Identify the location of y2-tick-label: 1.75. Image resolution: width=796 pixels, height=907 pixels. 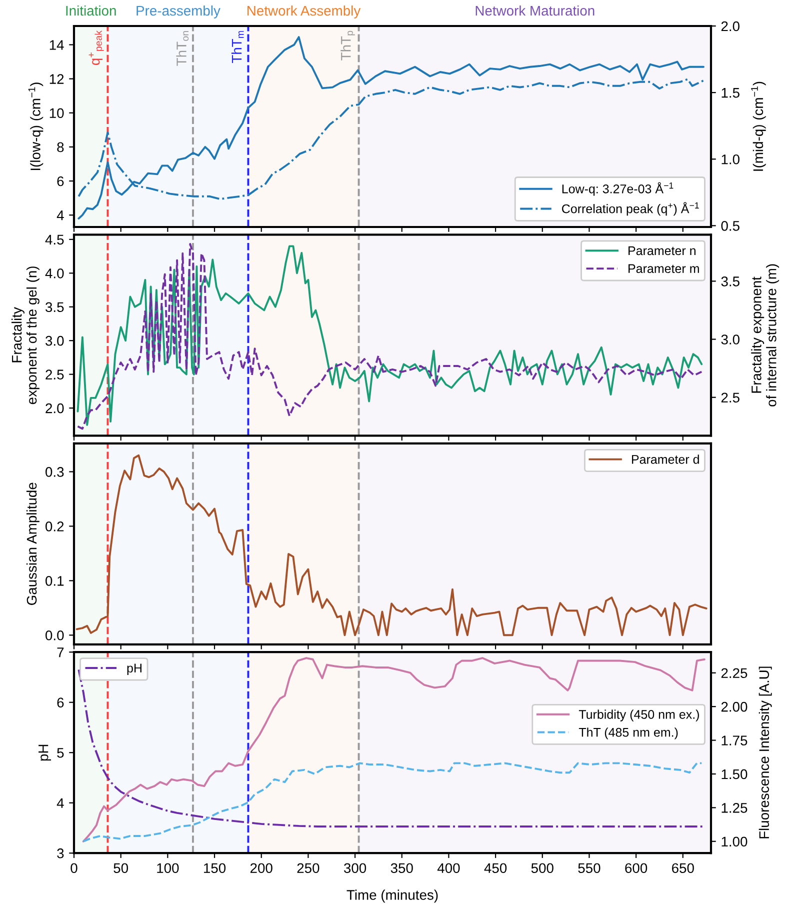
(735, 741).